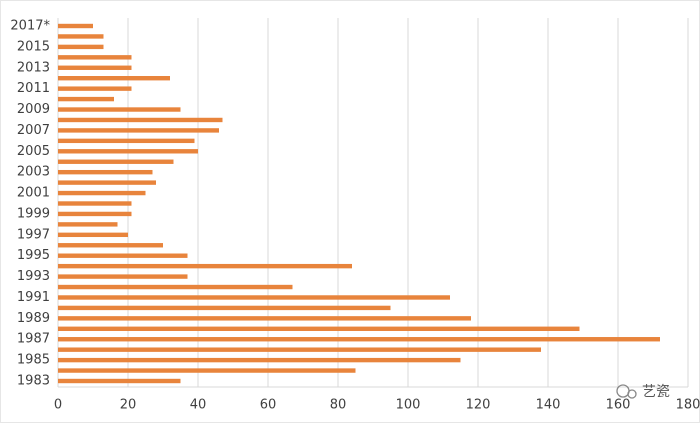 The height and width of the screenshot is (423, 700). I want to click on watermark: 艺瓷, so click(656, 392).